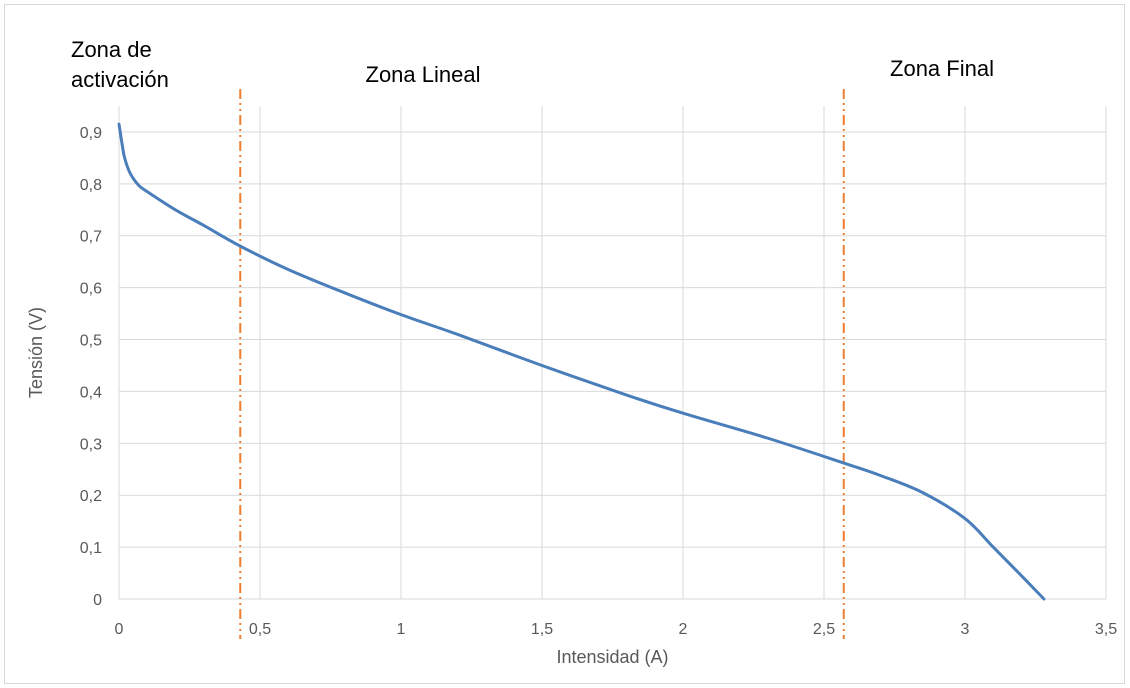 Image resolution: width=1130 pixels, height=688 pixels. I want to click on zone-label-line: Zona Final, so click(942, 68).